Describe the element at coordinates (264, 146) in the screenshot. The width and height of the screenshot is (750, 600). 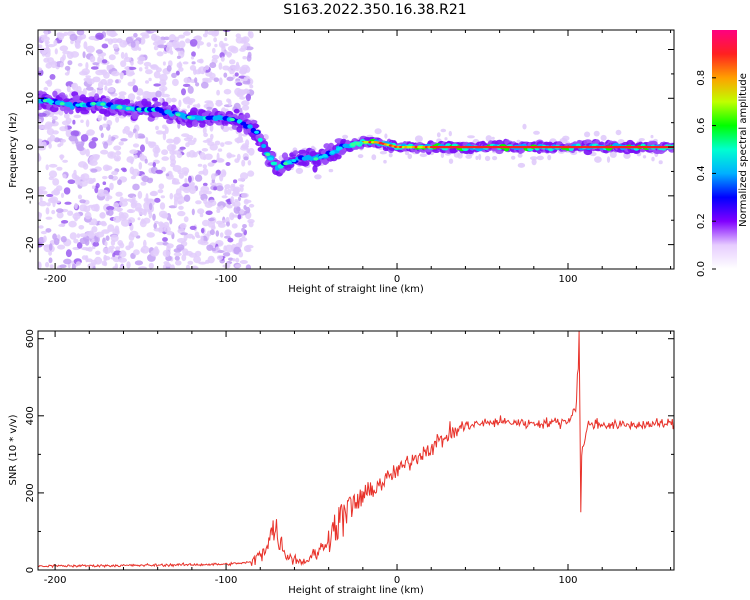
I see `spectrogram-ridge-core` at that location.